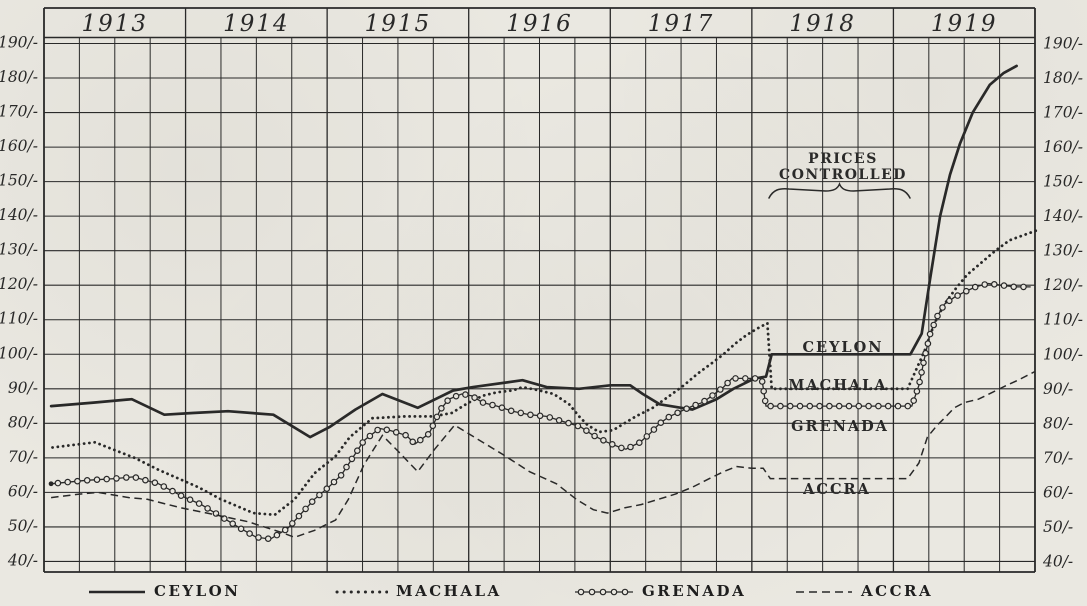 The height and width of the screenshot is (606, 1087). Describe the element at coordinates (1063, 354) in the screenshot. I see `y-axis-label-right: 100/-` at that location.